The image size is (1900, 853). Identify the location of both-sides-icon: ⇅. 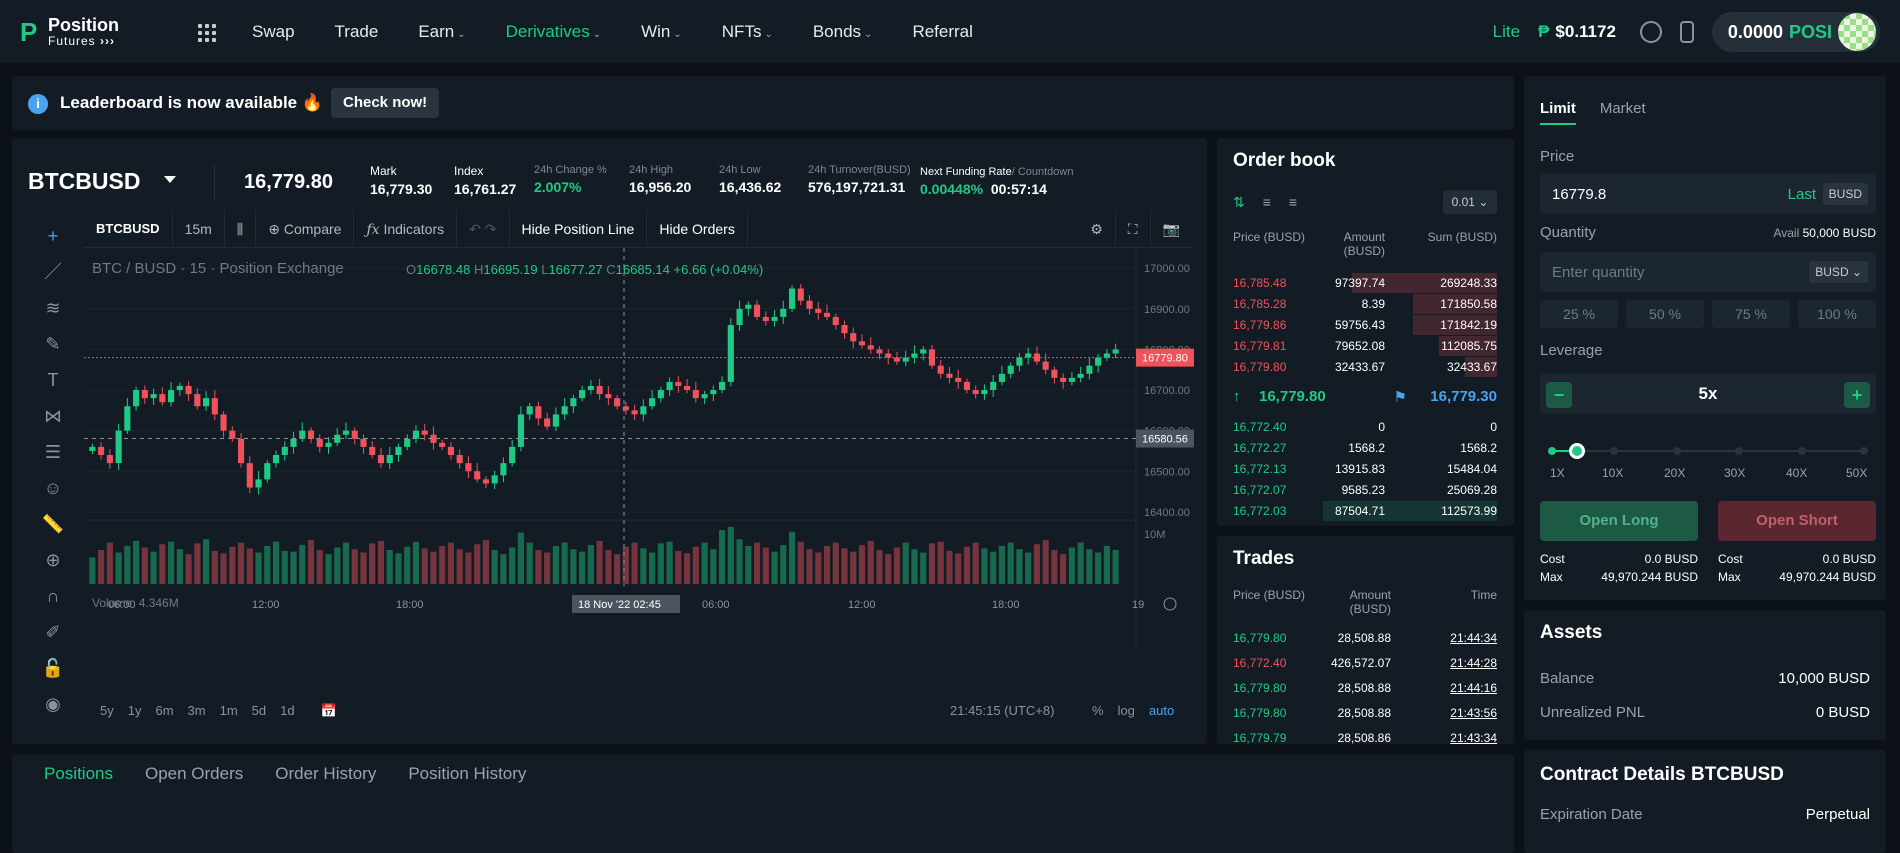
(1239, 202).